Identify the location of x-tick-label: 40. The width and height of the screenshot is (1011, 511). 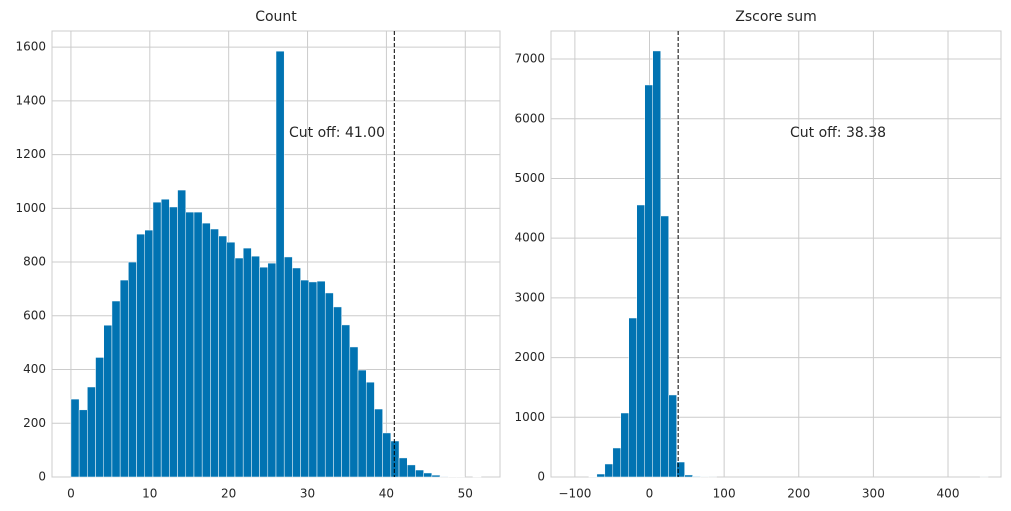
(386, 494).